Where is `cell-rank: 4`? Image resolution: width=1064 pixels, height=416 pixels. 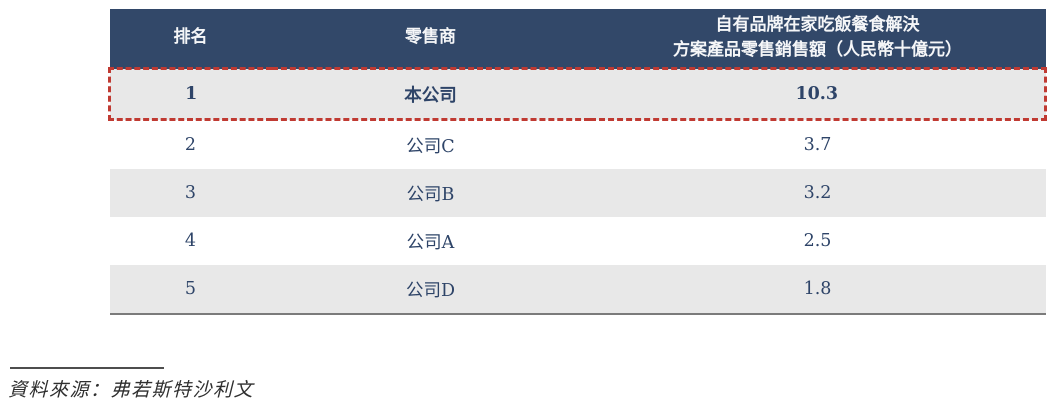
cell-rank: 4 is located at coordinates (190, 241).